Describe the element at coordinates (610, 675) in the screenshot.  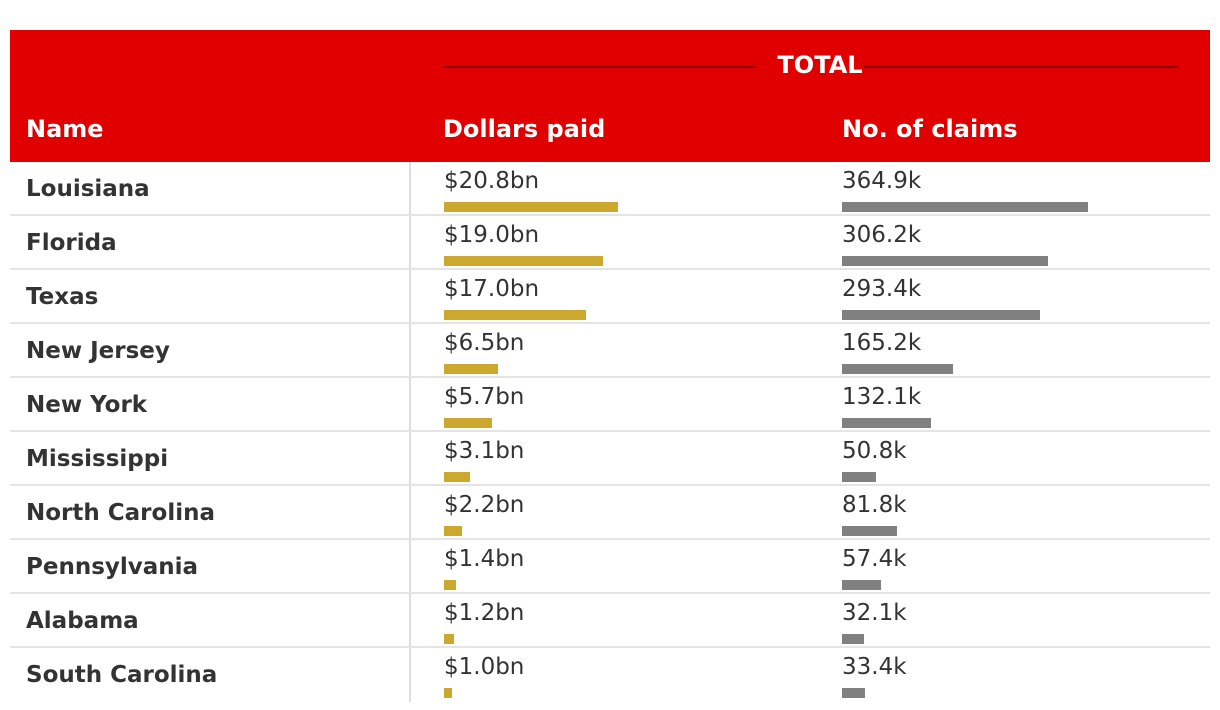
I see `table-row: South Carolina $1.0bn 33.4k` at that location.